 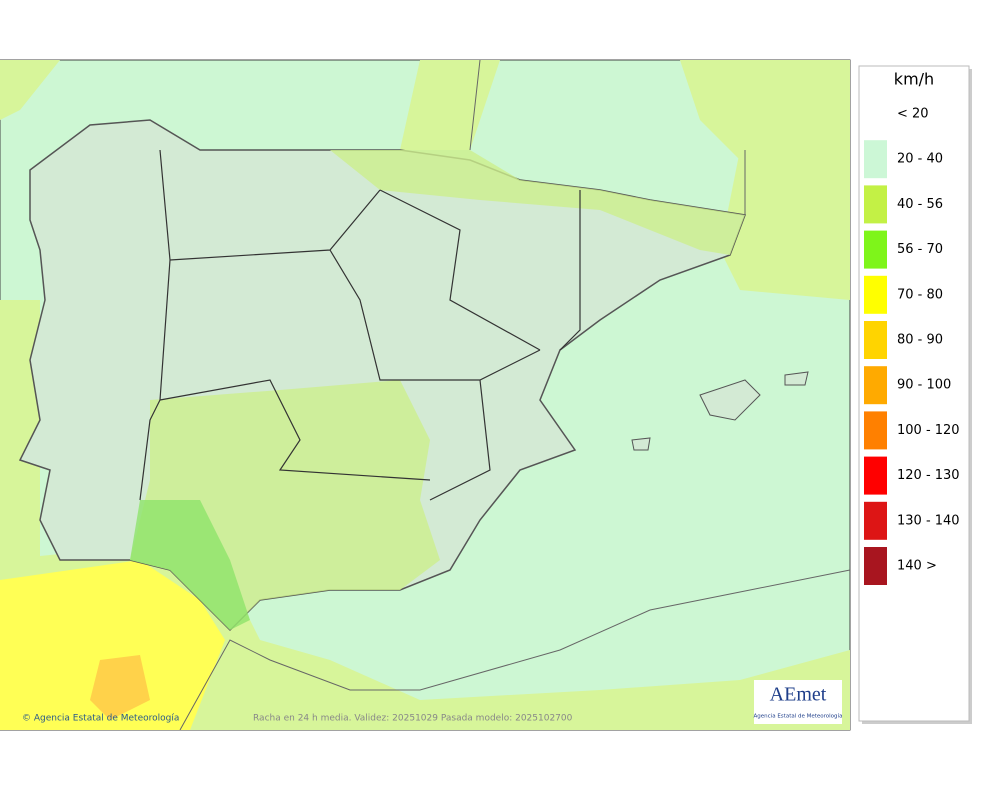 What do you see at coordinates (798, 716) in the screenshot?
I see `logo-subtitle: Agencia Estatal de Meteorología` at bounding box center [798, 716].